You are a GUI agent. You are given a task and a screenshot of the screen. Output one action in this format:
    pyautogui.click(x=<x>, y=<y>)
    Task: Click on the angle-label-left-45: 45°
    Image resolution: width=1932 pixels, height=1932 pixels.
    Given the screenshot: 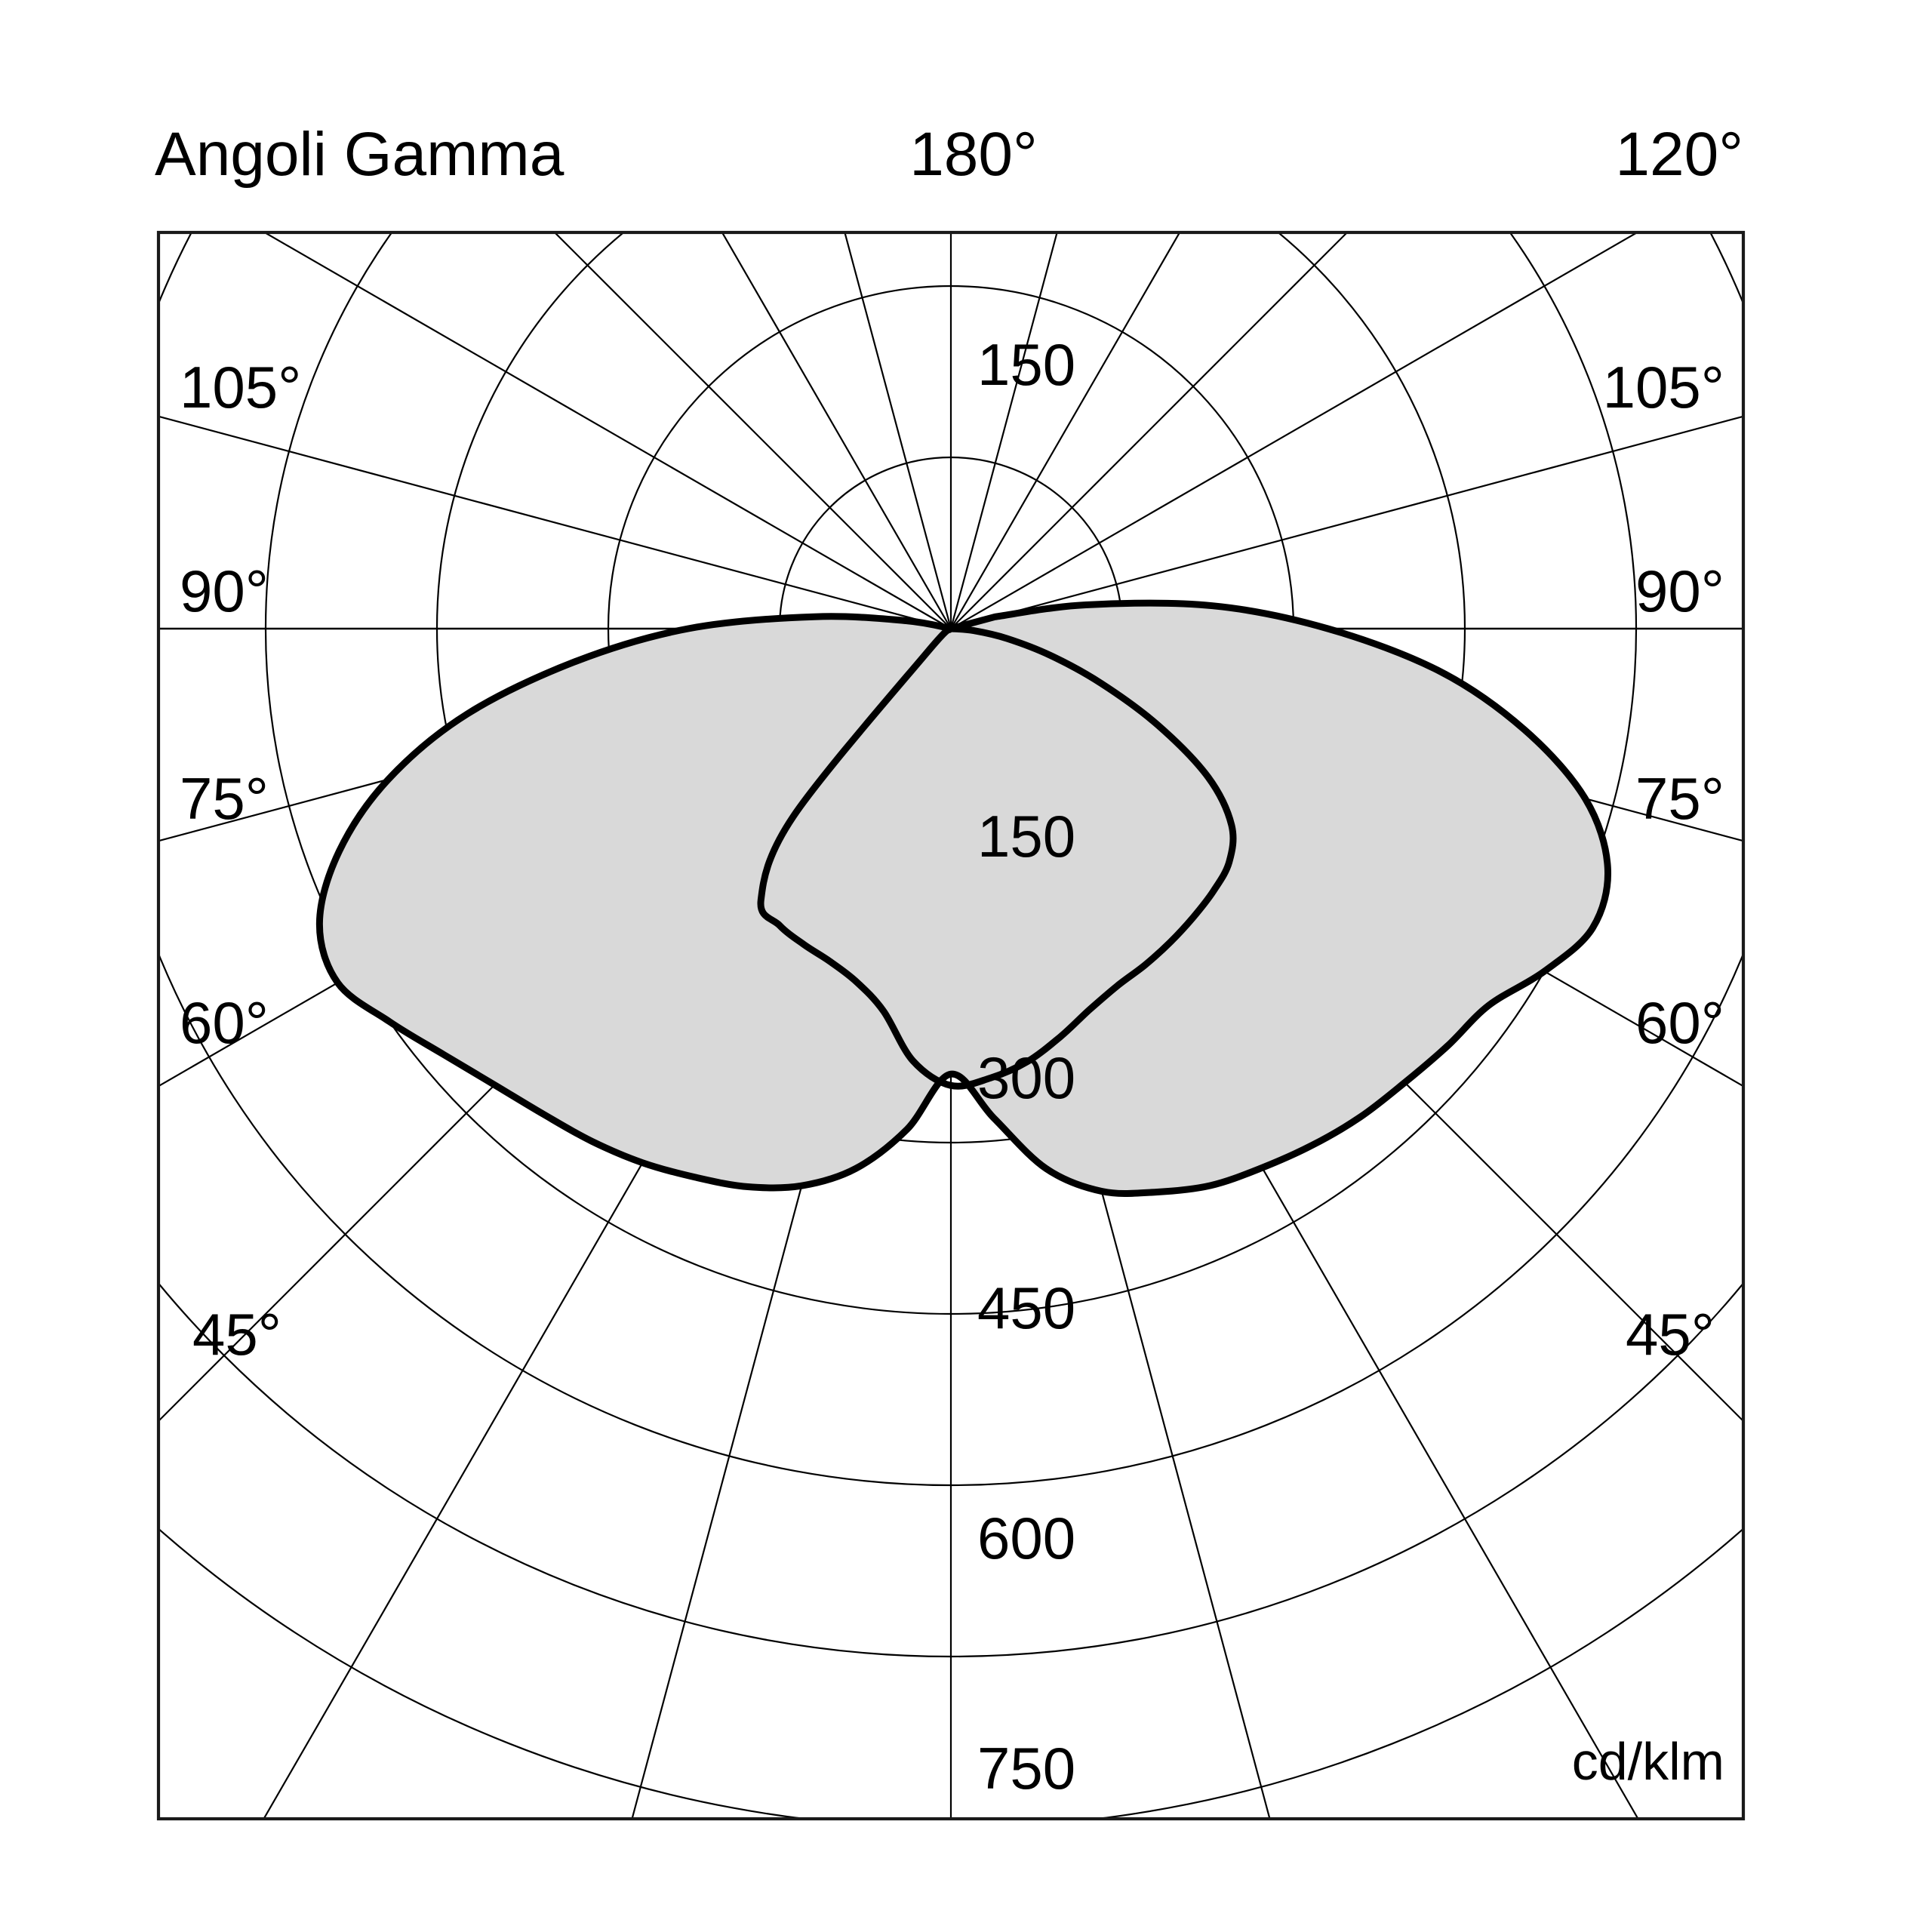 What is the action you would take?
    pyautogui.click(x=236, y=1334)
    